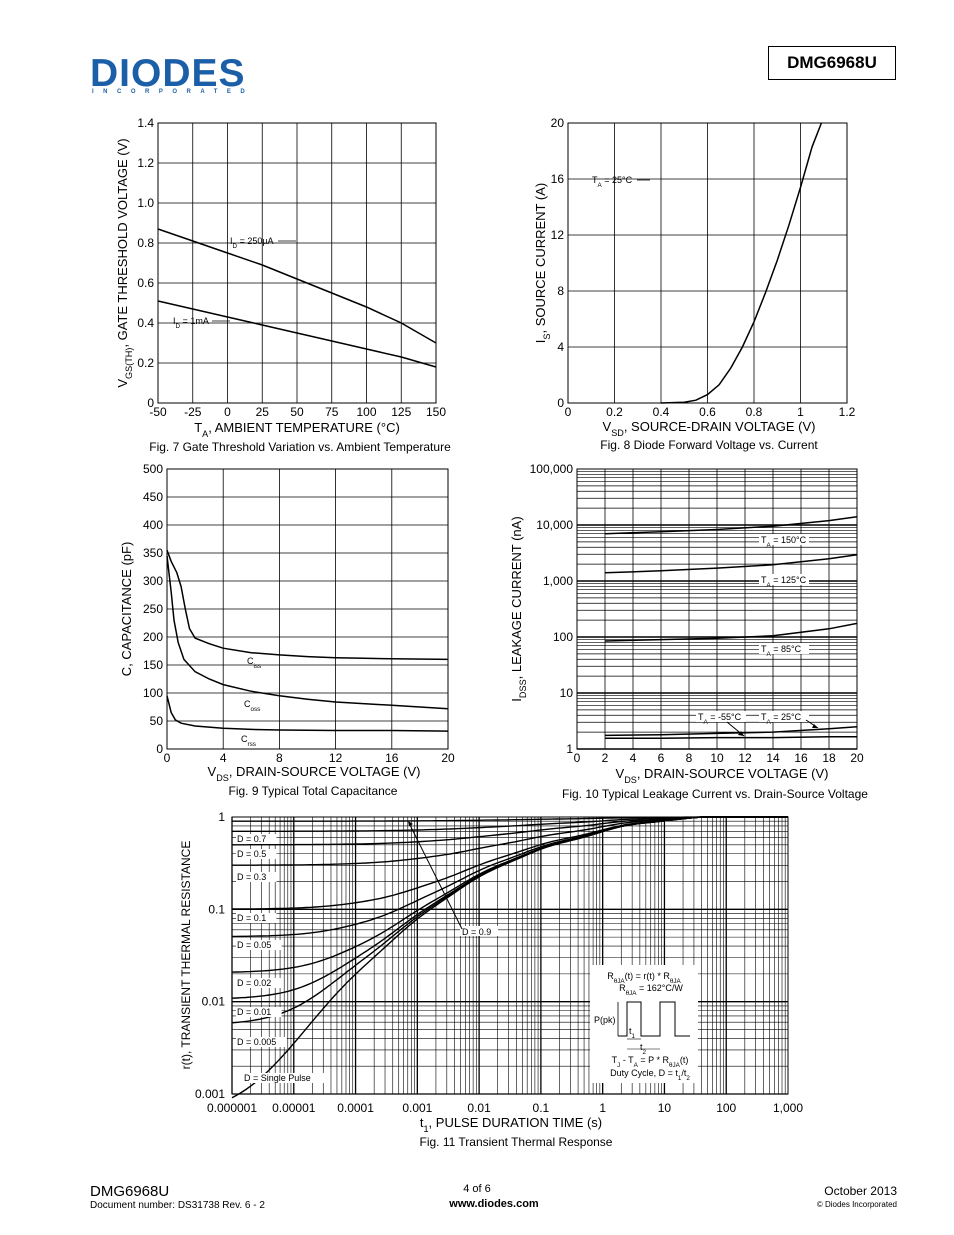 The image size is (954, 1235). Describe the element at coordinates (297, 429) in the screenshot. I see `x-axis-label: TA, AMBIENT TEMPERATURE (°C)` at that location.